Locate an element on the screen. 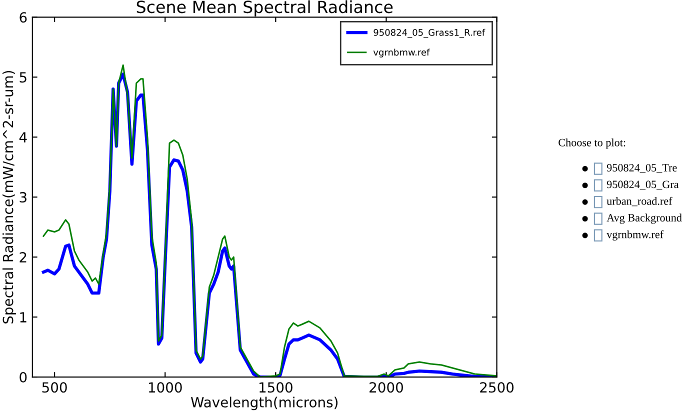  y-tick-label: 3 is located at coordinates (23, 197).